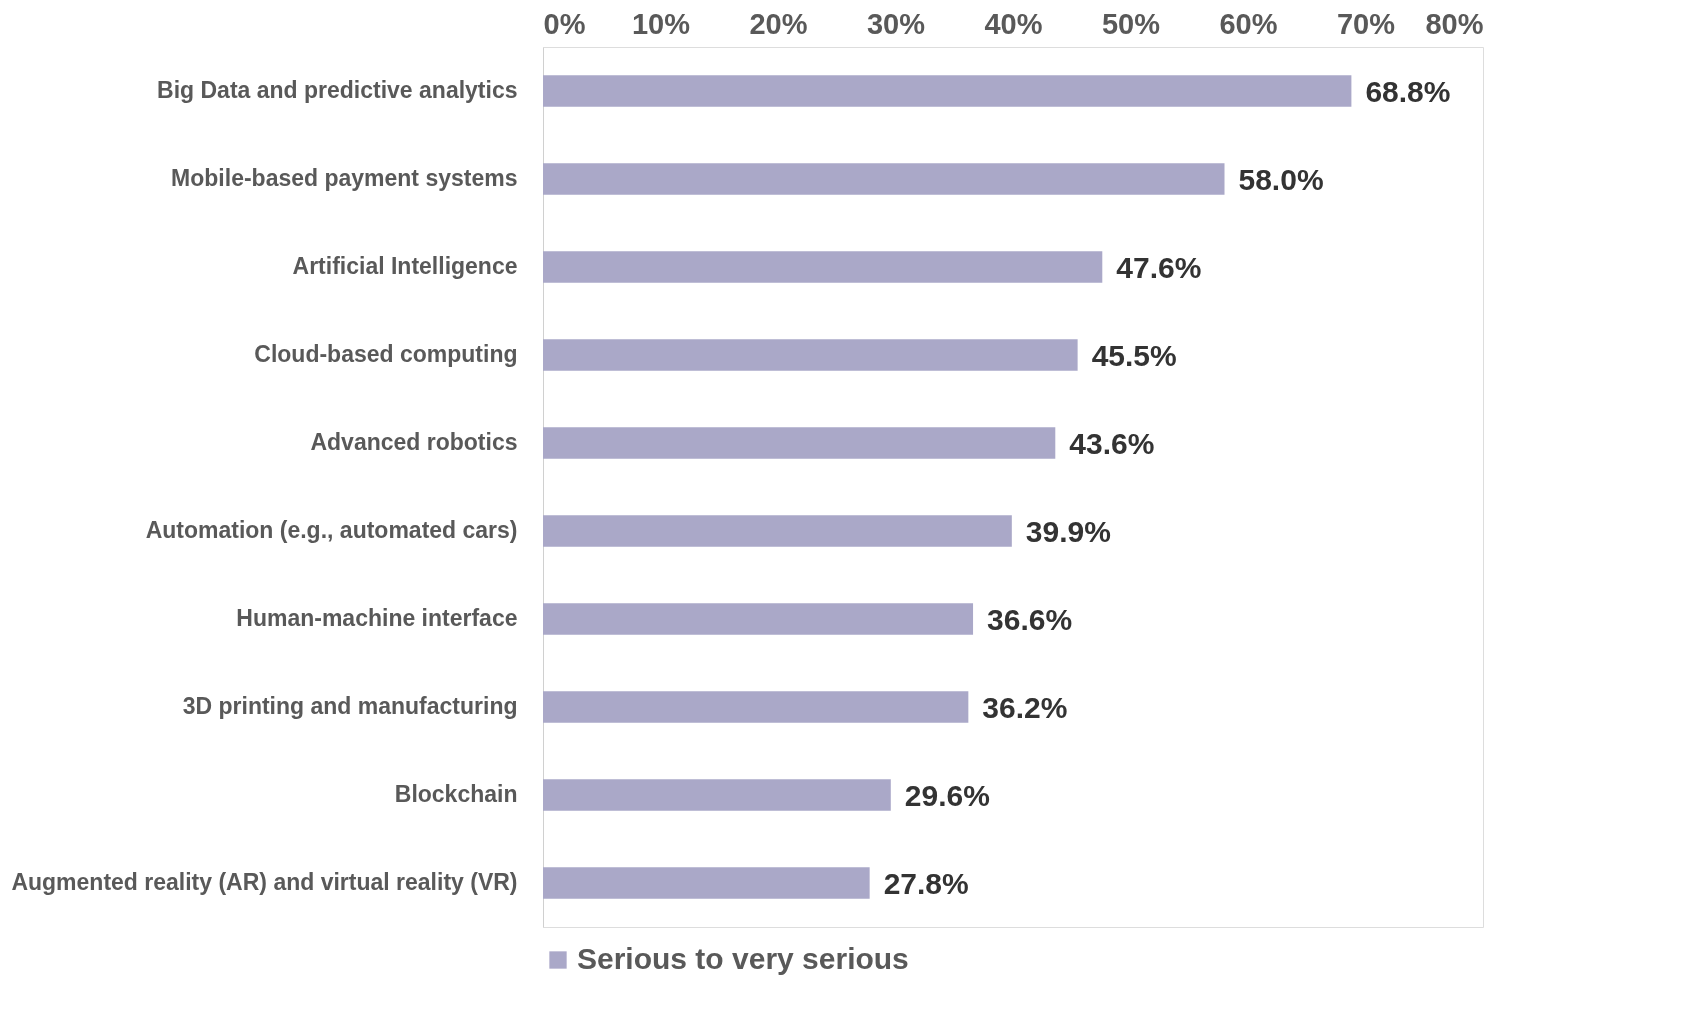  I want to click on data-label: 29.6%, so click(947, 795).